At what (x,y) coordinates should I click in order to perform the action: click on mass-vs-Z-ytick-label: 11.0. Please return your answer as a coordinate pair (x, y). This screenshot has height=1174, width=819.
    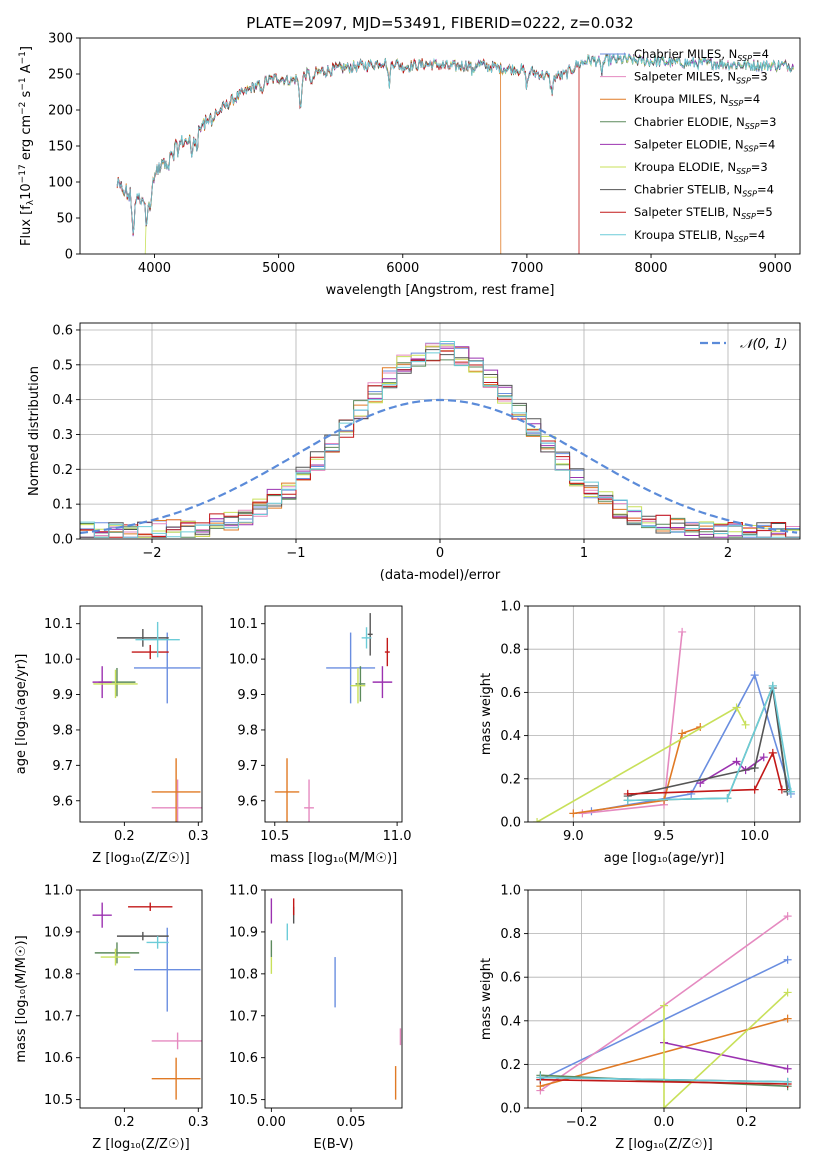
    Looking at the image, I should click on (58, 891).